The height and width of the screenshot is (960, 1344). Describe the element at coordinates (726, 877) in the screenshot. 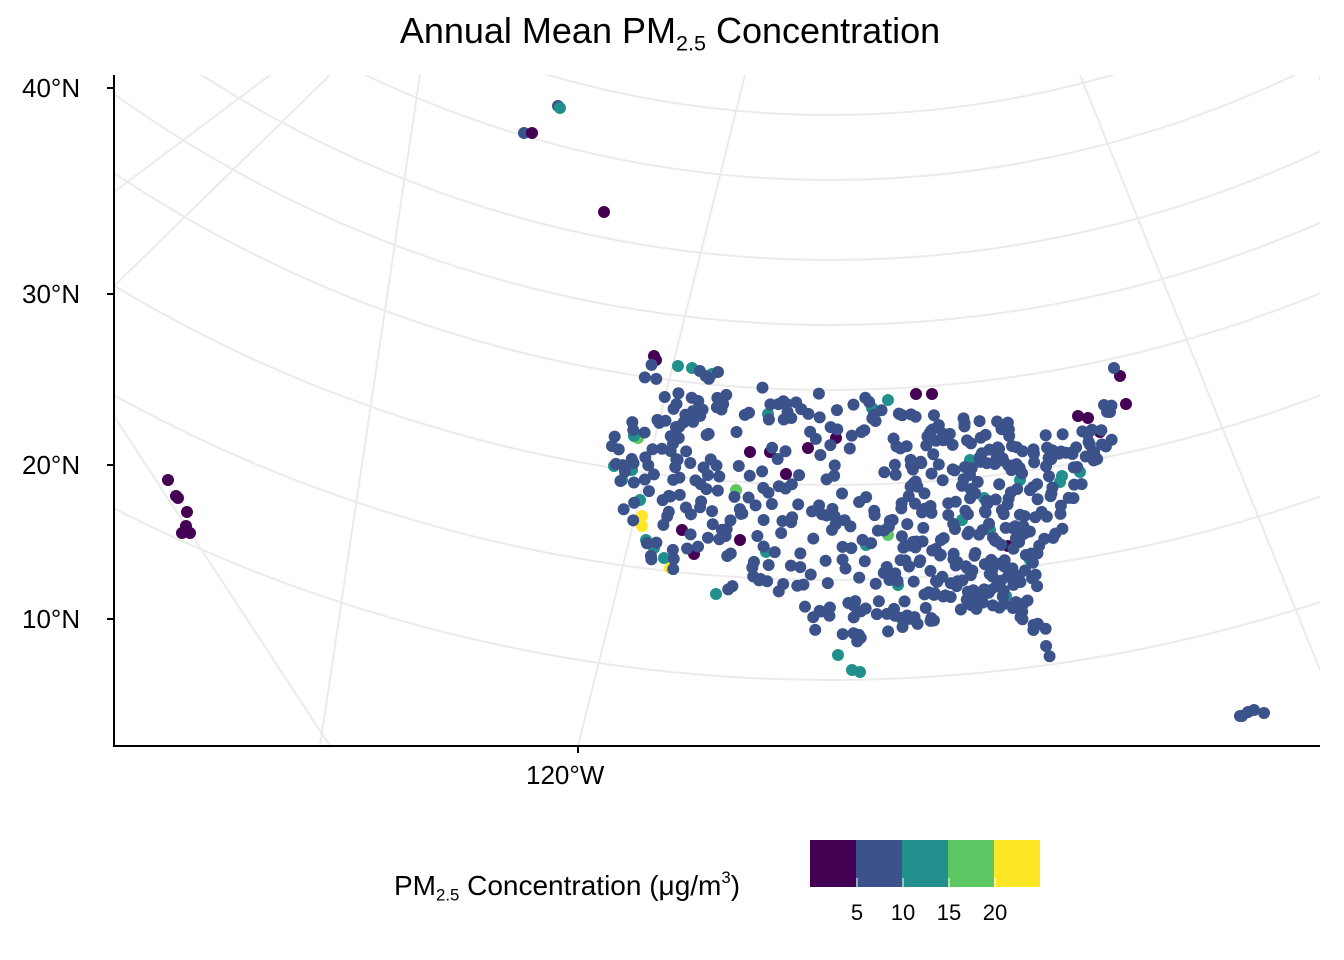

I see `legend-title-superscript: 3` at that location.